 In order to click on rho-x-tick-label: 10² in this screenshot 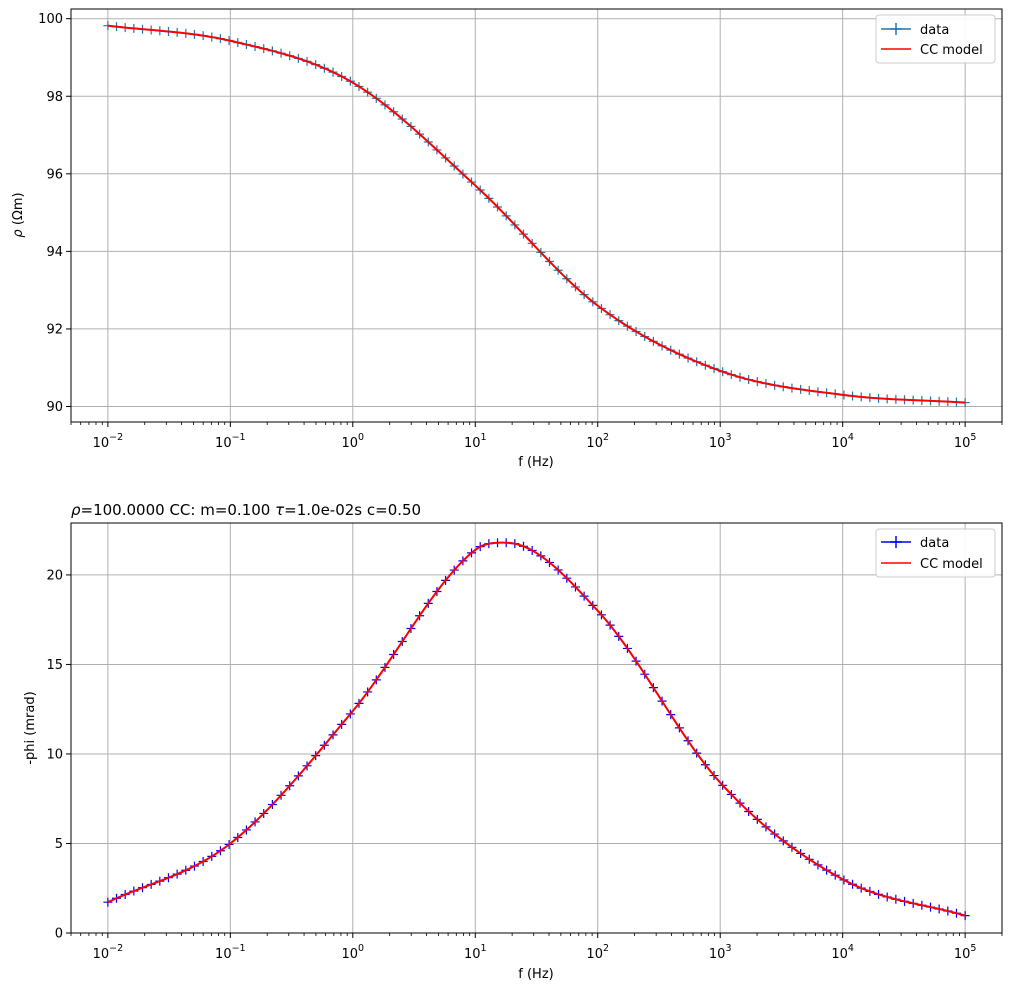, I will do `click(597, 441)`.